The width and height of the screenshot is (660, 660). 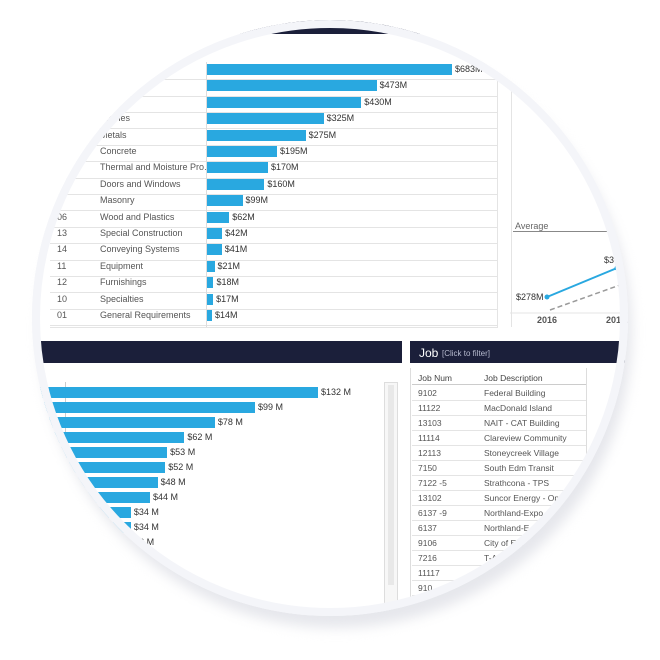 I want to click on job-row-desc: Federal Building, so click(x=515, y=393).